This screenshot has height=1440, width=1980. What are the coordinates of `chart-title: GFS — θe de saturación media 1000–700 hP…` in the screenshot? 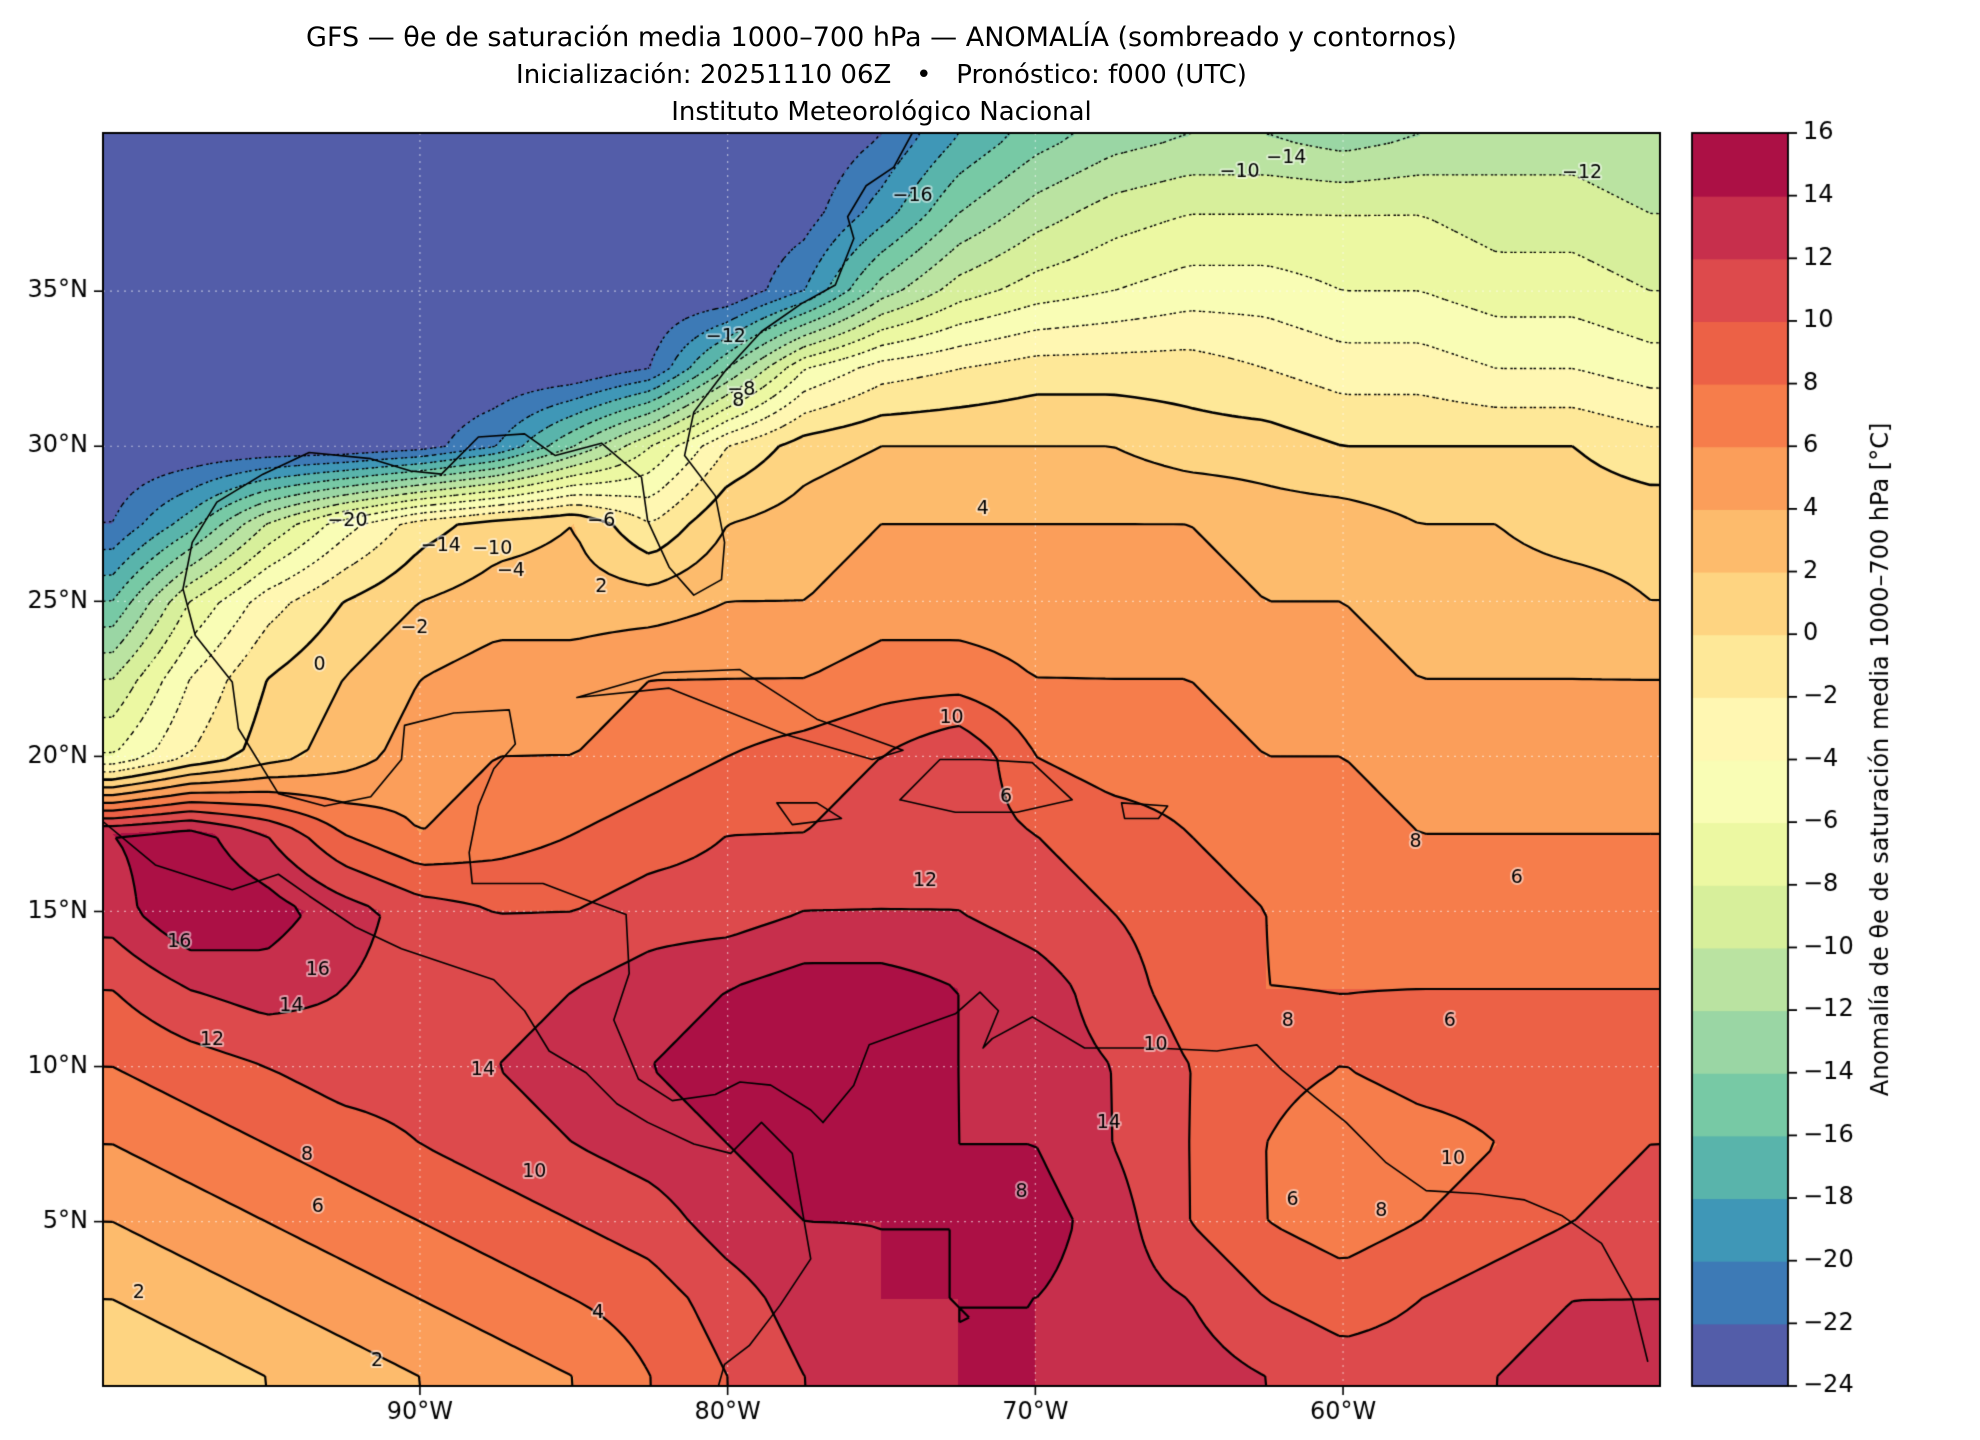 It's located at (881, 37).